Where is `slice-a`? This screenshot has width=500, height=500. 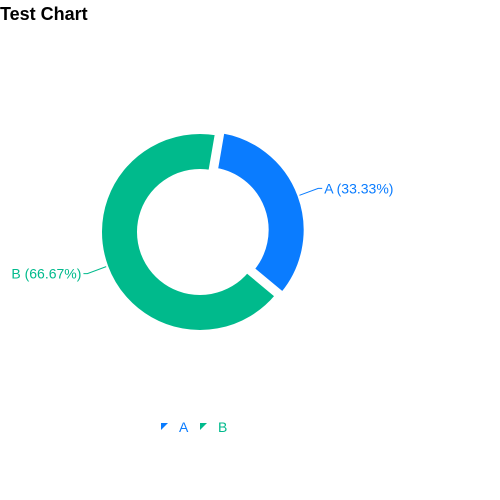
slice-a is located at coordinates (260, 213).